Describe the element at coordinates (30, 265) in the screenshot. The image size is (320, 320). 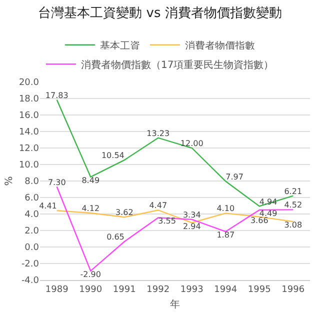
I see `y-tick-label: -2.0` at that location.